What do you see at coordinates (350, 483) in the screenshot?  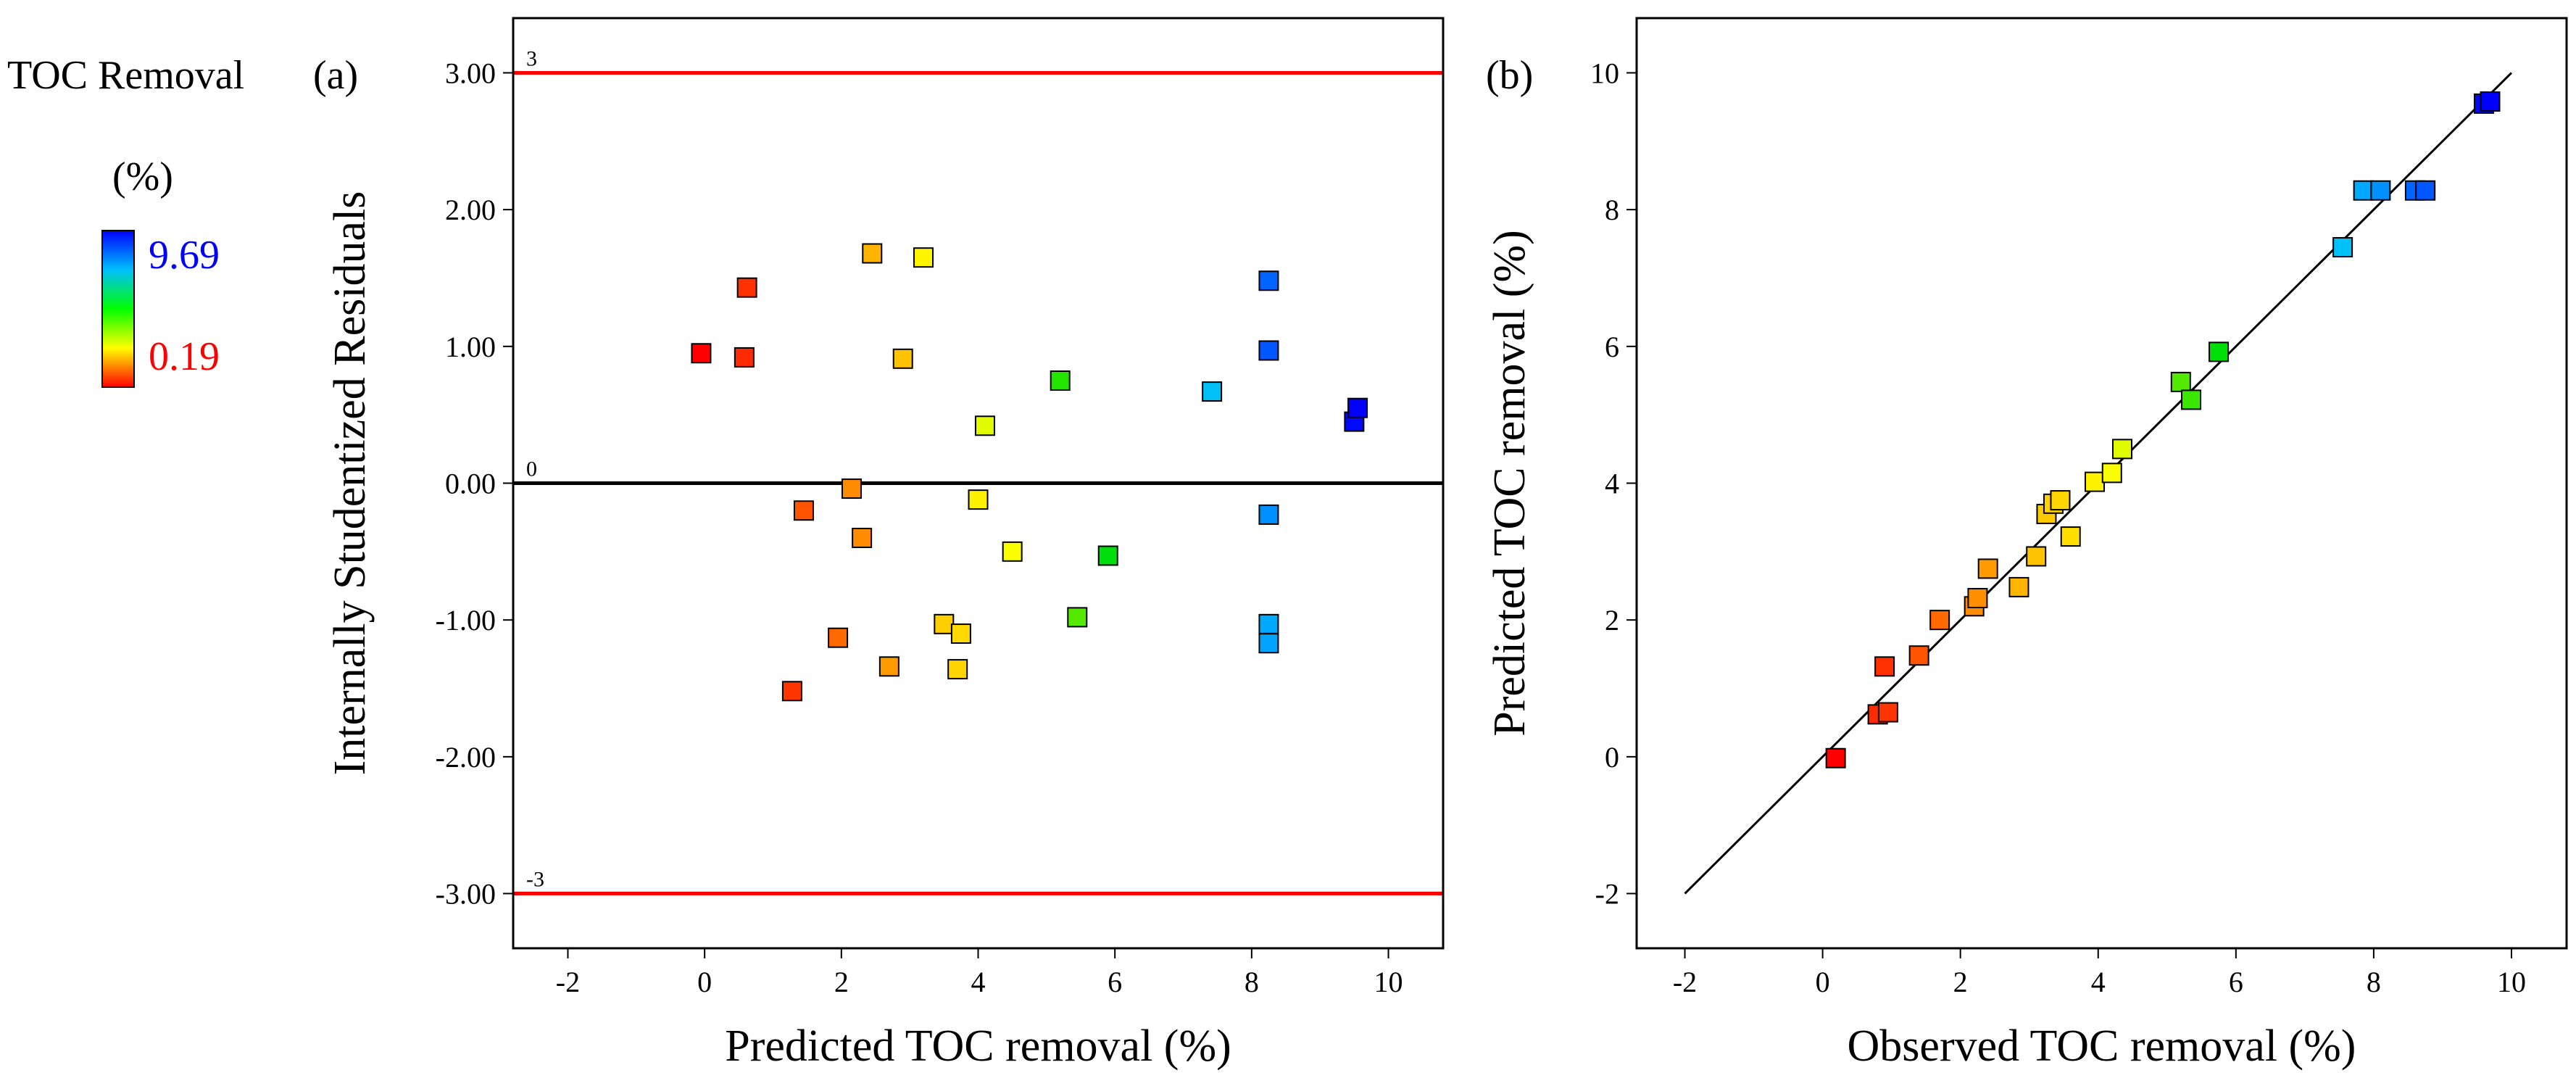 I see `panel-a-y-axis-label: Internally Studentized Residuals` at bounding box center [350, 483].